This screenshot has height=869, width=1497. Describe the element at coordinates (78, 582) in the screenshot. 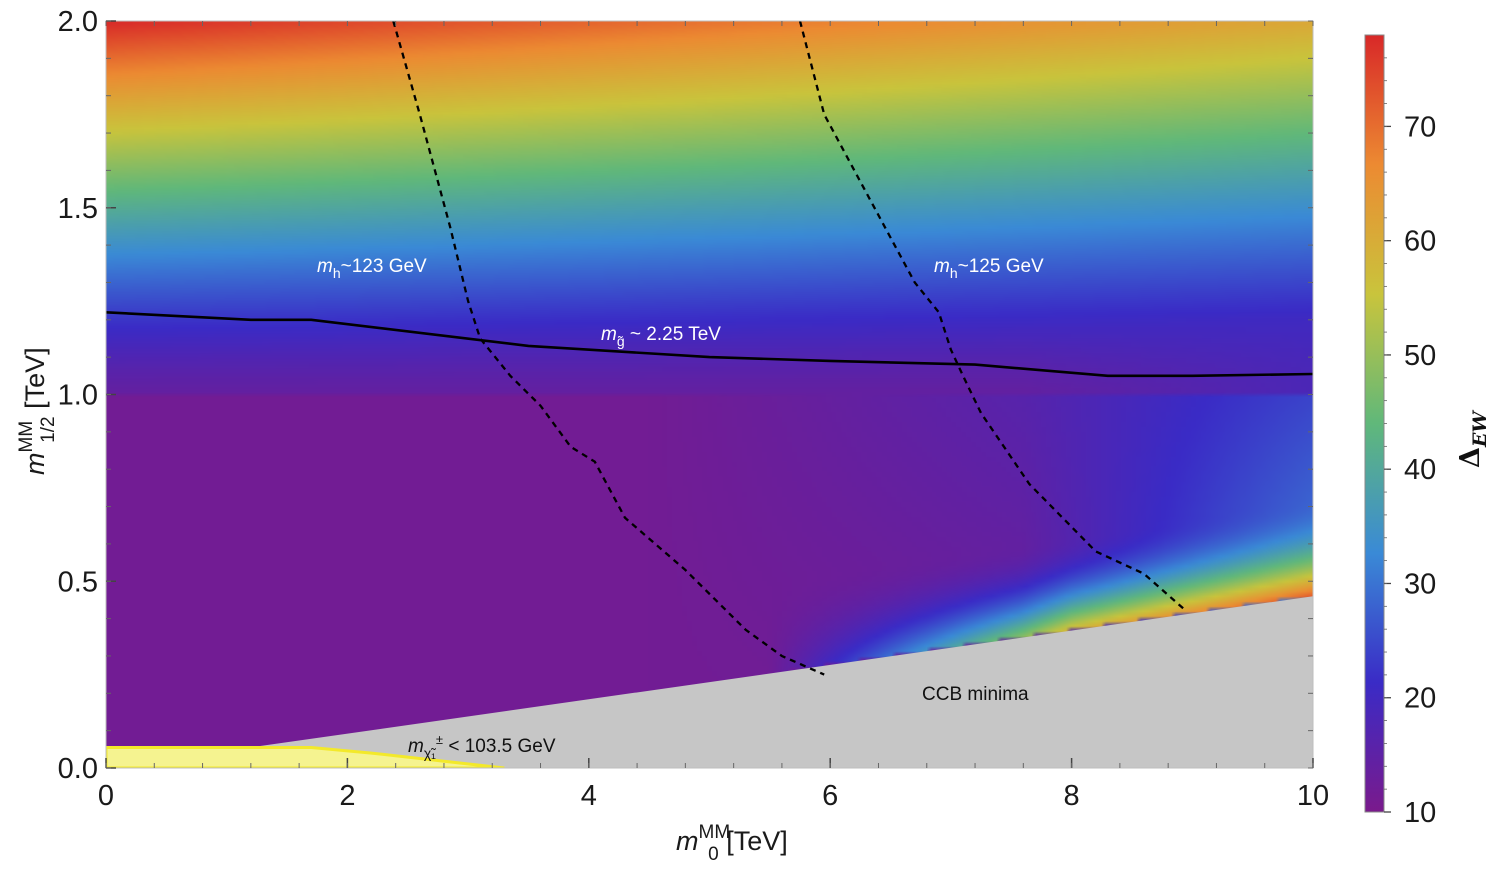

I see `y-tick-label: 0.5` at that location.